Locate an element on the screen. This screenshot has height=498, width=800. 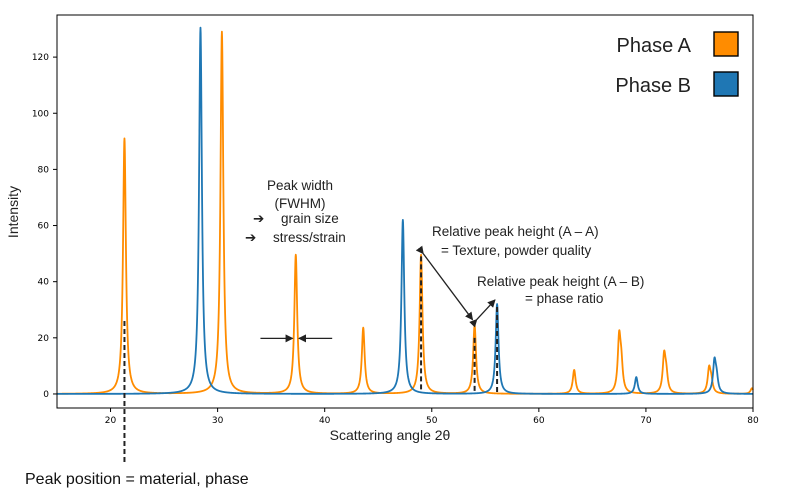
y-tick-label-20: 20 is located at coordinates (44, 339).